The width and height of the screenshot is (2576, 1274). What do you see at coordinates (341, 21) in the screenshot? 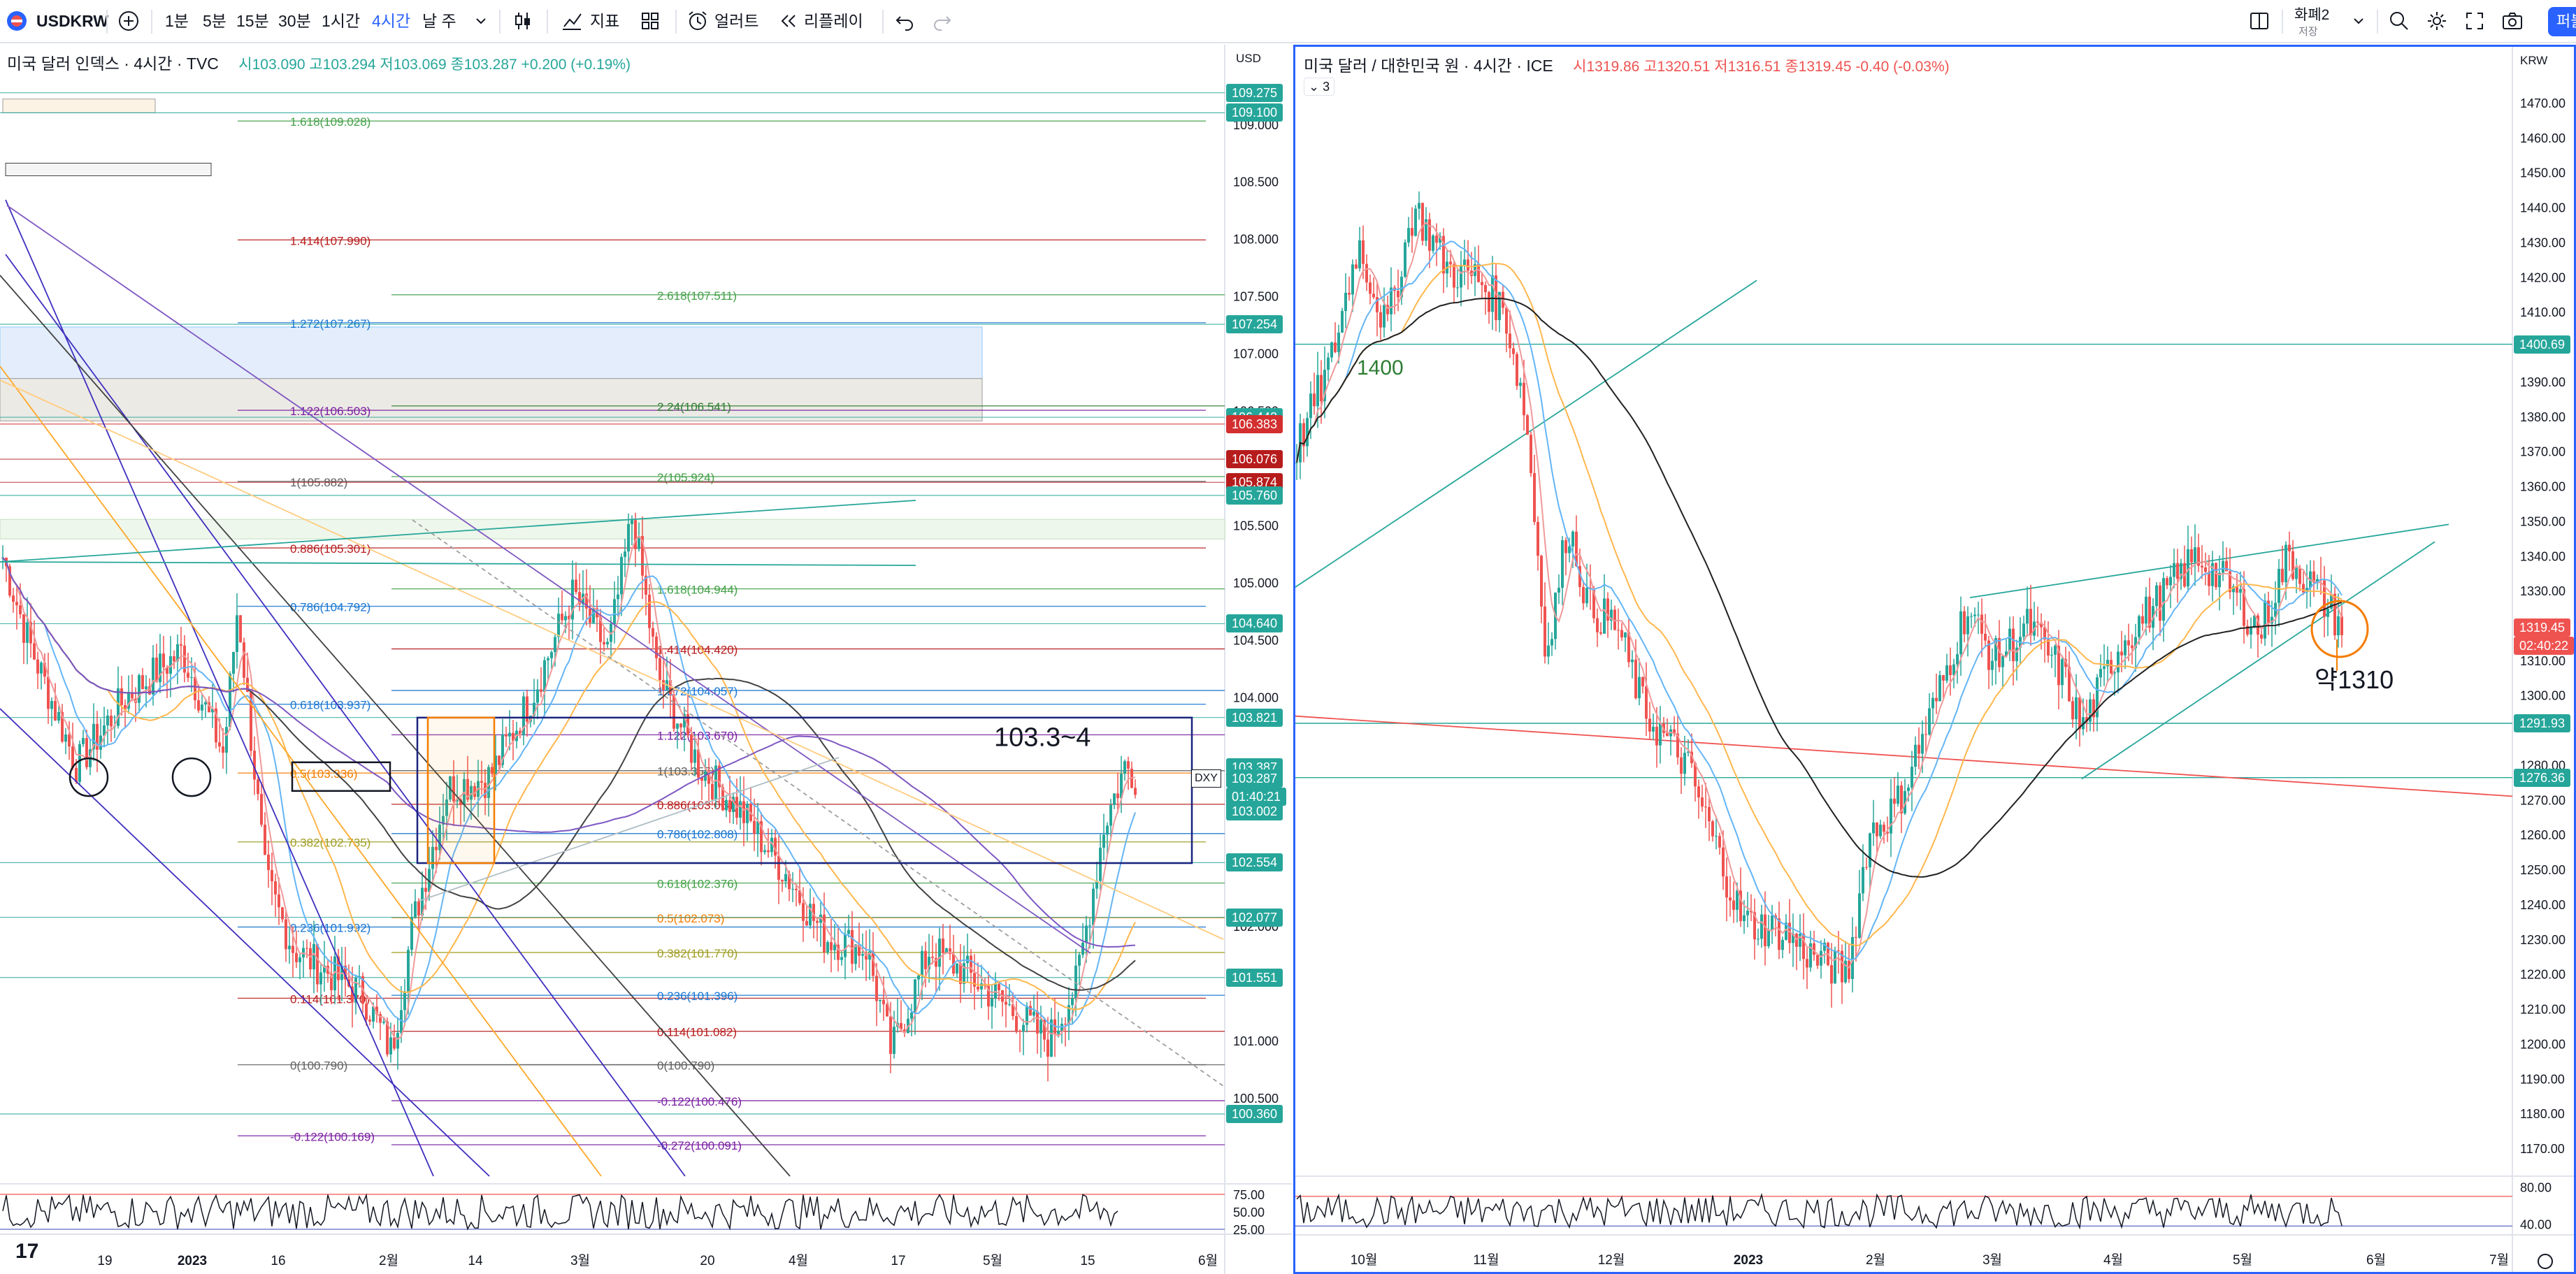
I see `interval-1h: 1시간` at bounding box center [341, 21].